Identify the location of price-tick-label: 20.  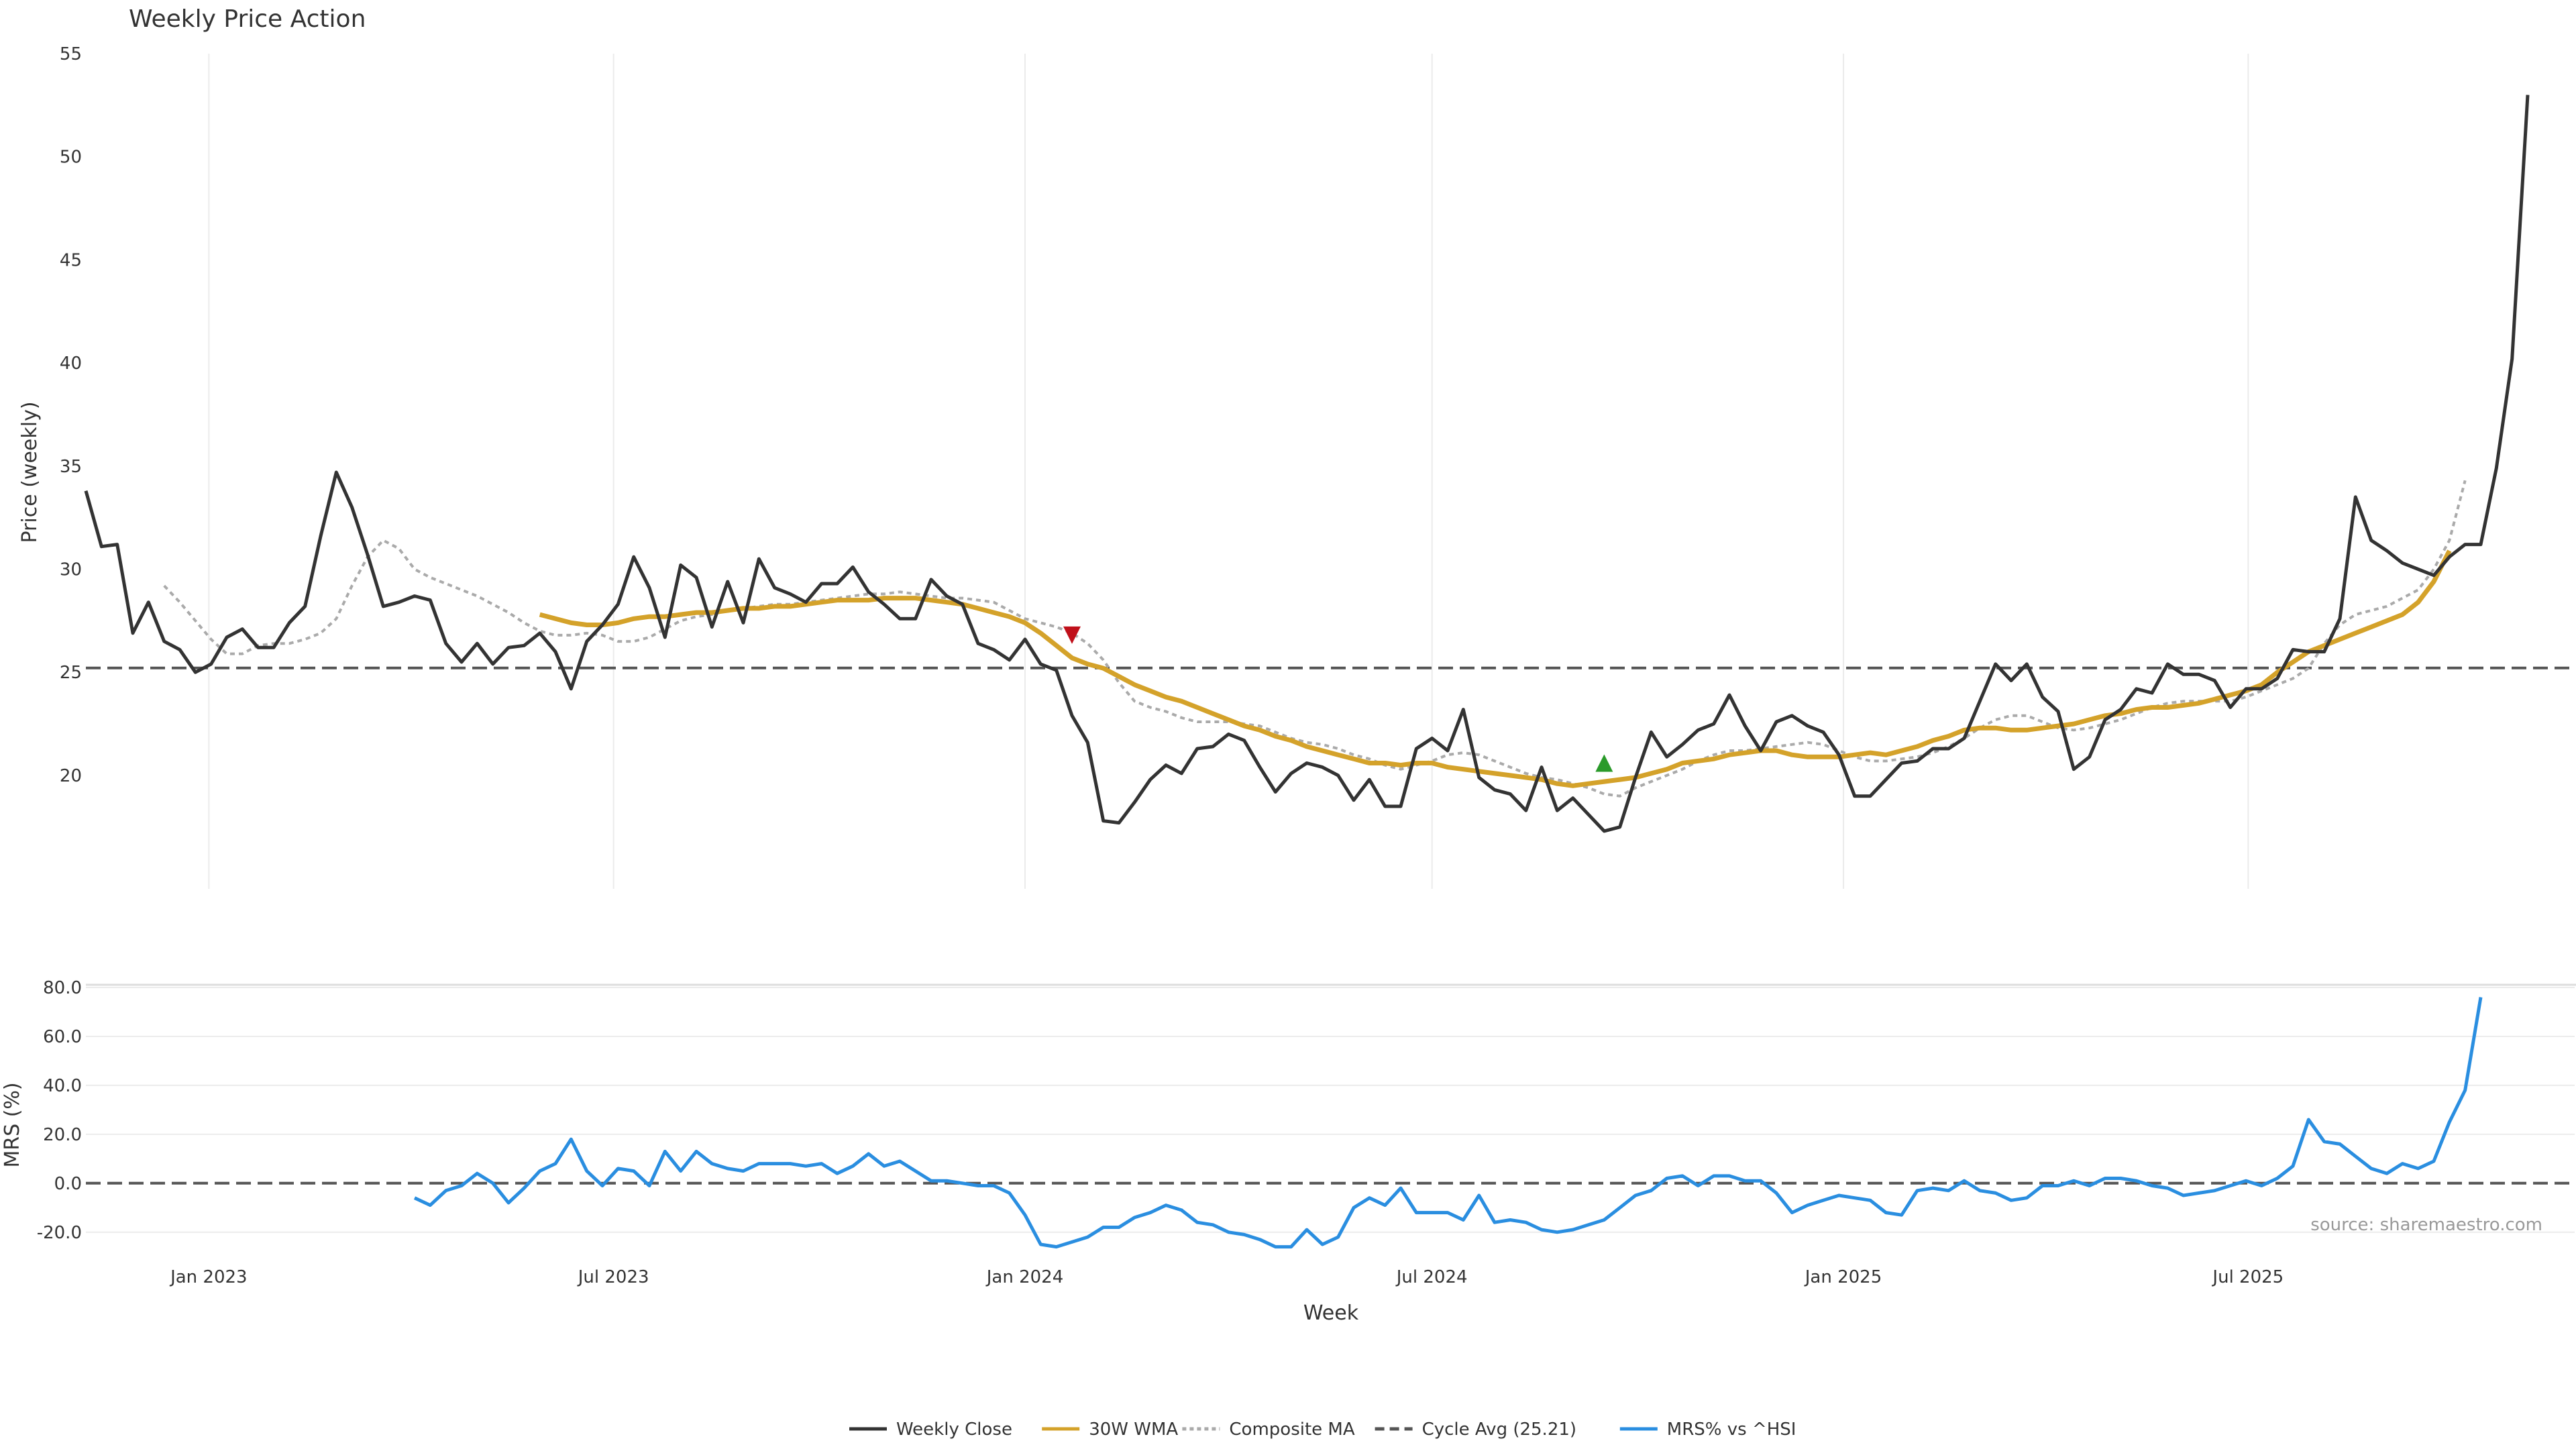
(71, 776).